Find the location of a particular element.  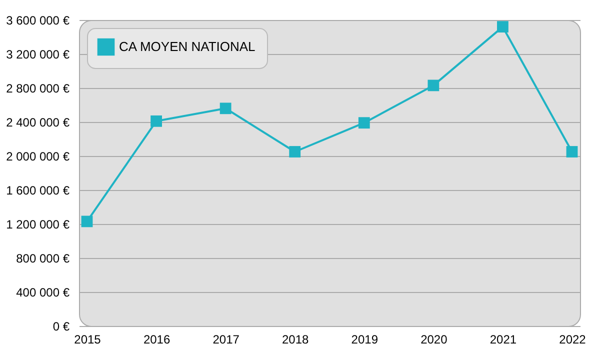

y-tick-label: 2 800 000 € is located at coordinates (38, 89).